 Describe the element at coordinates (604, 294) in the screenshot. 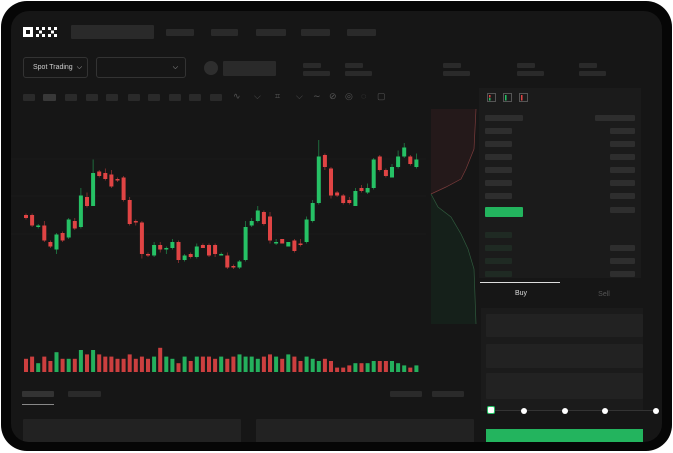

I see `tab-sell: Sell` at that location.